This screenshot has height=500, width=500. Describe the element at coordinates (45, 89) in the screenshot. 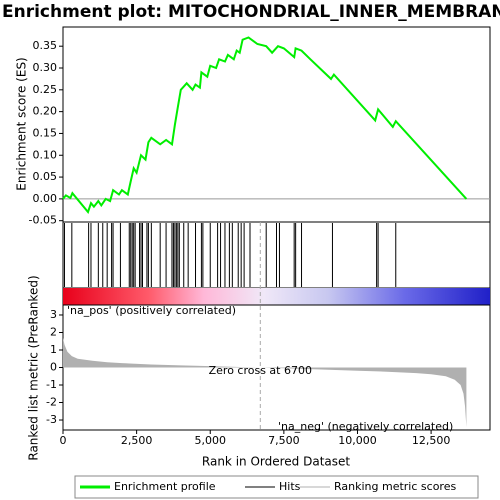

I see `y-tick-label: 0.25` at that location.